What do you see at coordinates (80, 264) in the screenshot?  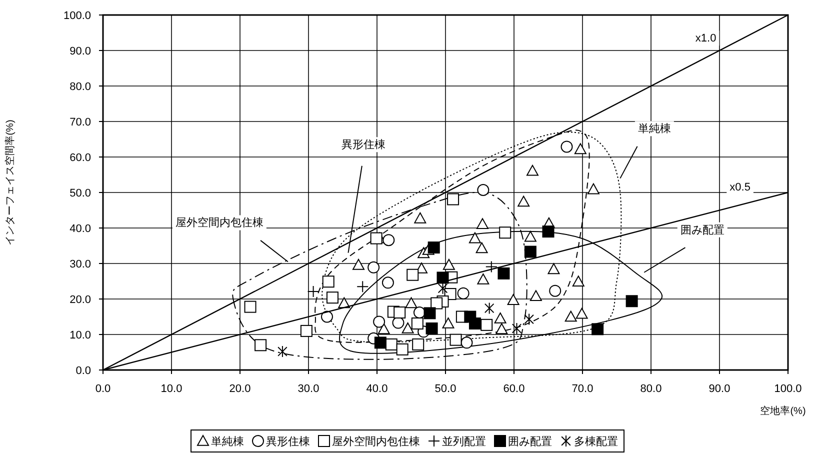 I see `y-tick-label: 30.0` at bounding box center [80, 264].